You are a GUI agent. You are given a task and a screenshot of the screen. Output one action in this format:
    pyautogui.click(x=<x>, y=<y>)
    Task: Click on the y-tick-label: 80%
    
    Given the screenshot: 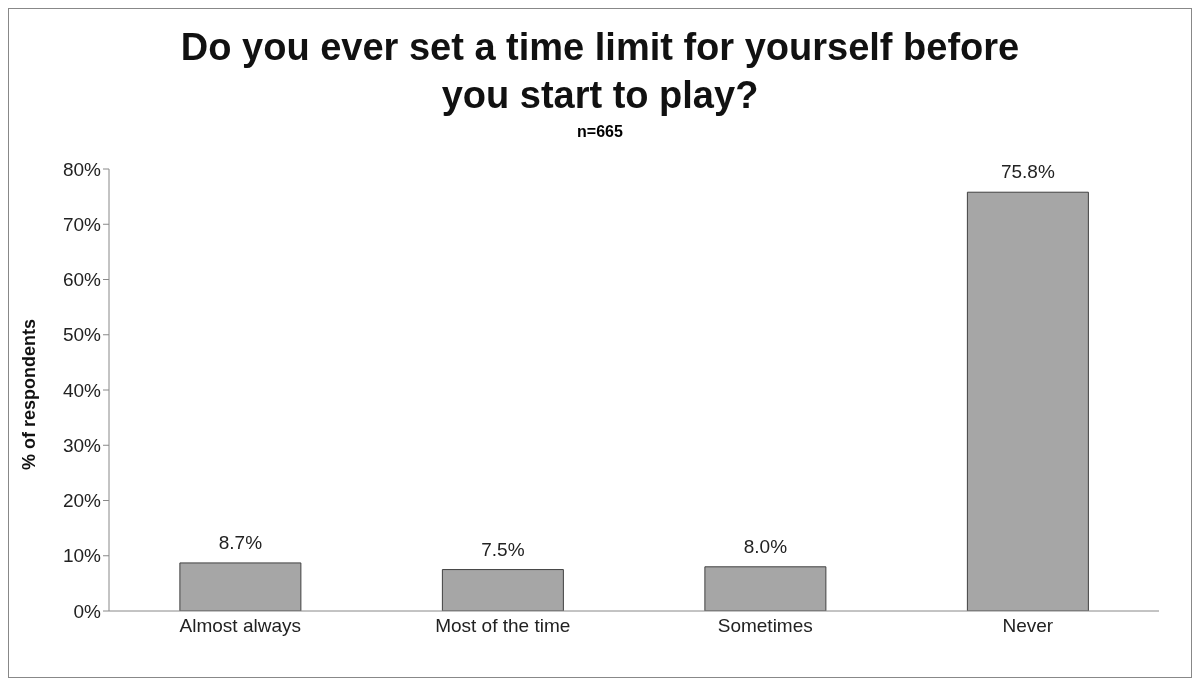 What is the action you would take?
    pyautogui.click(x=82, y=169)
    